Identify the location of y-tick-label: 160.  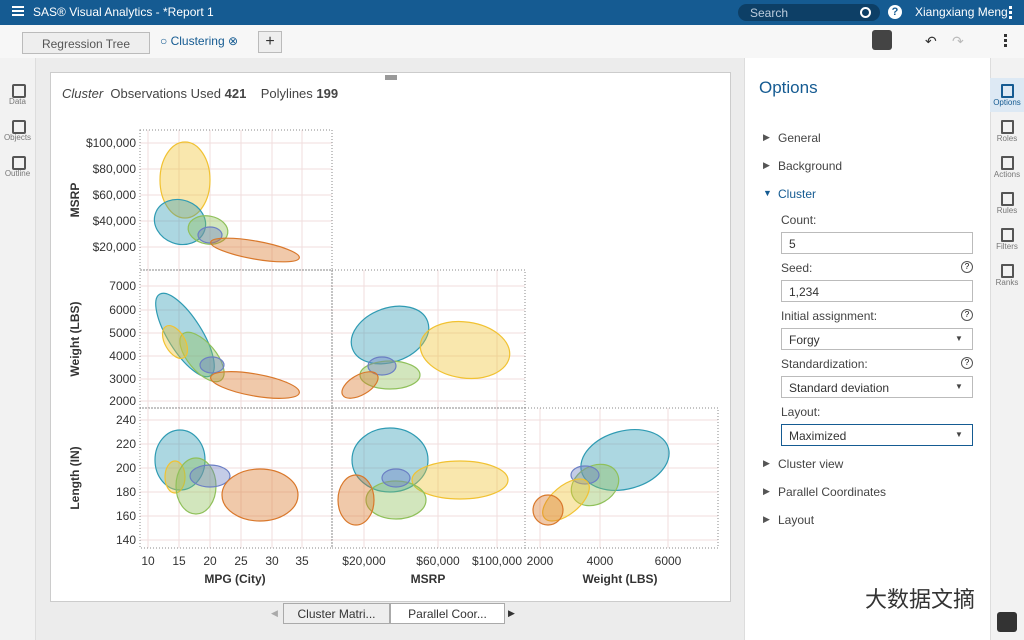
(126, 516).